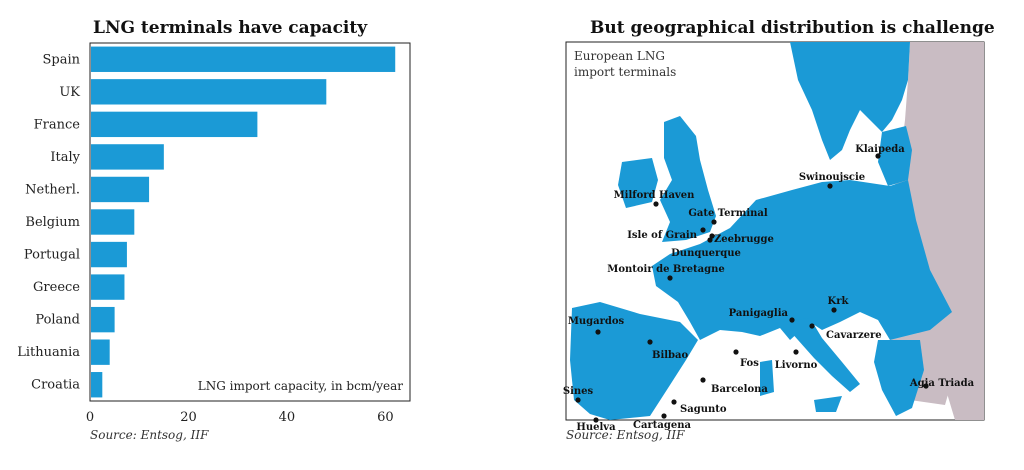  Describe the element at coordinates (839, 301) in the screenshot. I see `terminal-label: Krk` at that location.